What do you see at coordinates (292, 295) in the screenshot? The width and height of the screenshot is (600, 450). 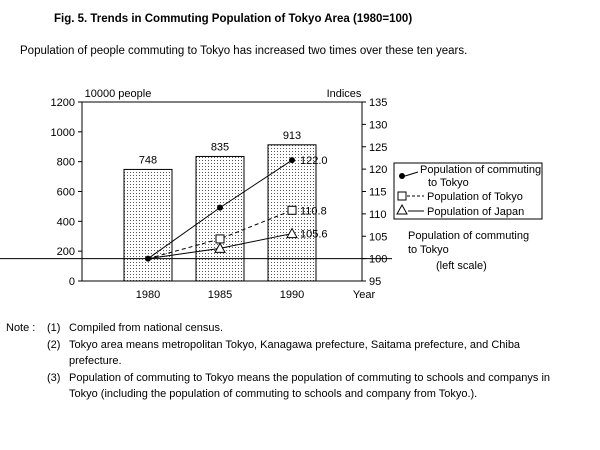 I see `x-tick-label: 1990` at bounding box center [292, 295].